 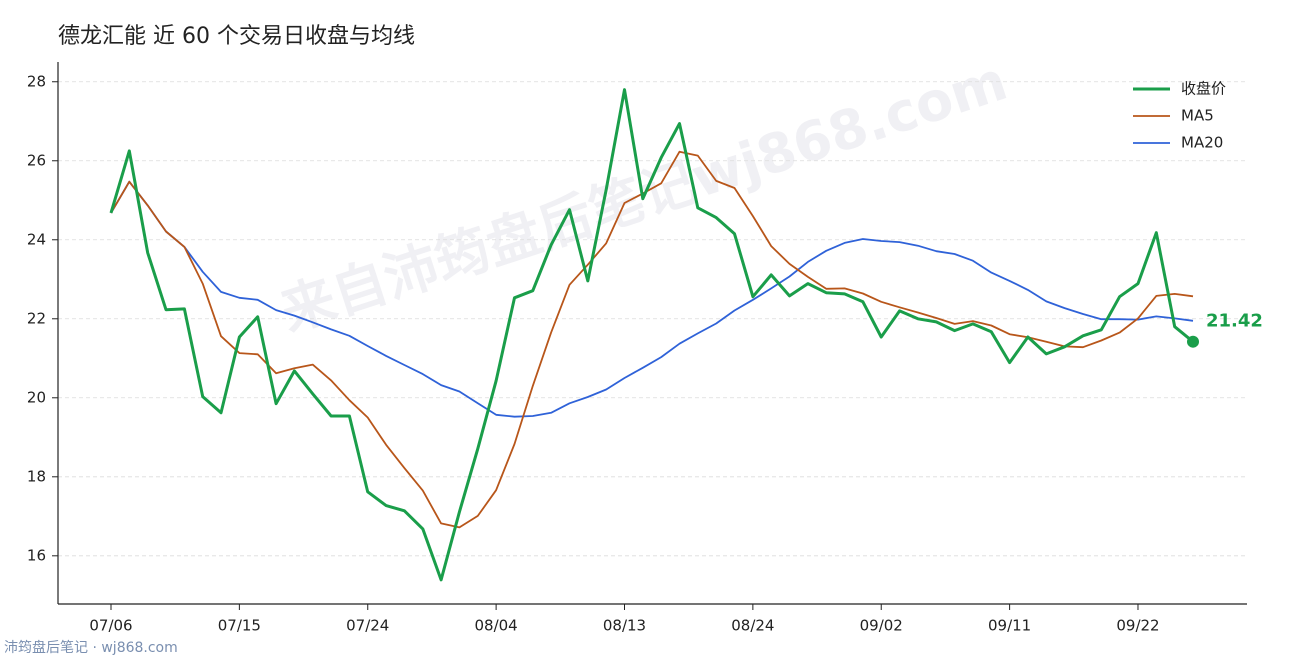 I want to click on last-value-label: 21.42, so click(x=1234, y=321).